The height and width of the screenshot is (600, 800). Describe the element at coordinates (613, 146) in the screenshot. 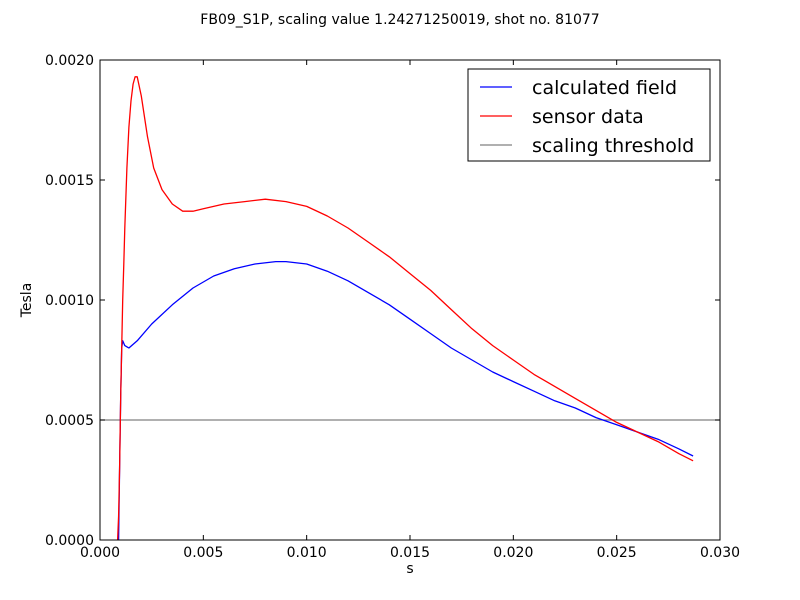

I see `legend-label-scaling-threshold: scaling threshold` at that location.